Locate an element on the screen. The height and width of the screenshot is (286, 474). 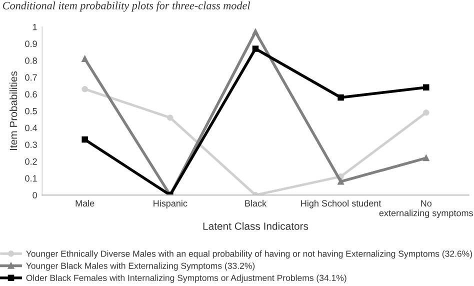
y-tick-label: 0.6 is located at coordinates (31, 94).